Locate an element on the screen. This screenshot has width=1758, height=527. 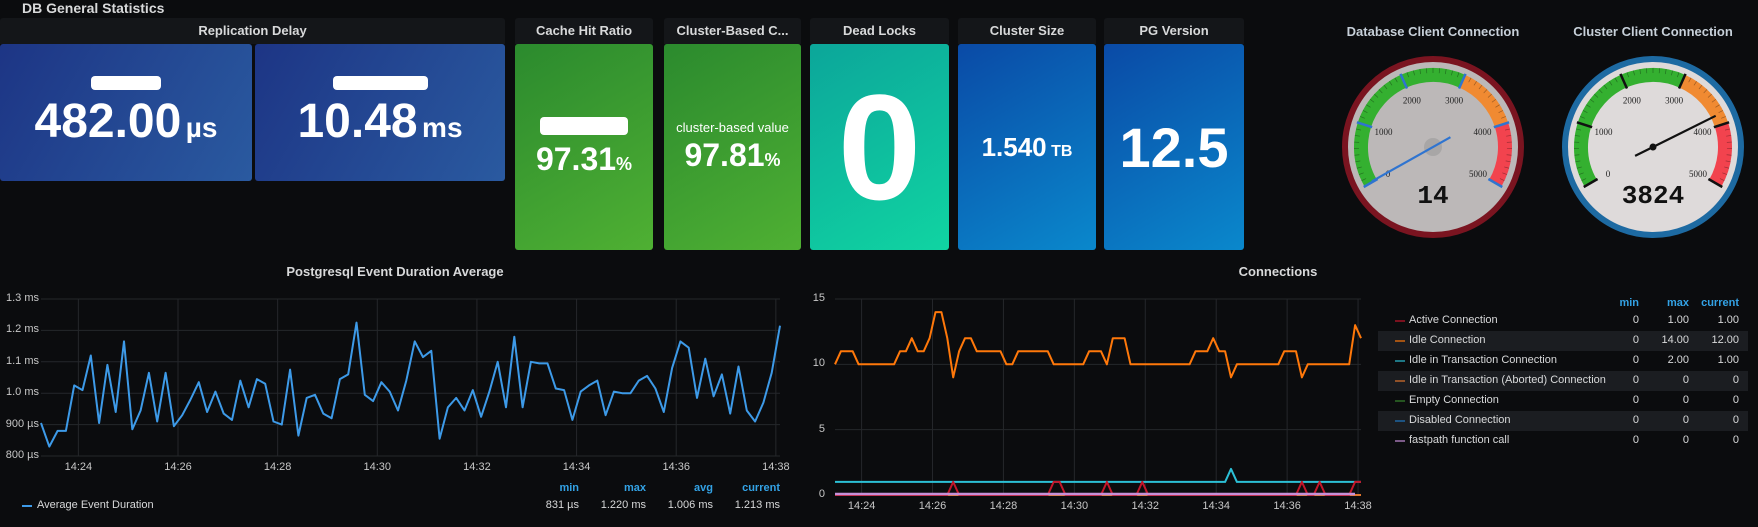
legend-row: Idle in Transaction Connection 0 2.00 1.00 is located at coordinates (1563, 361).